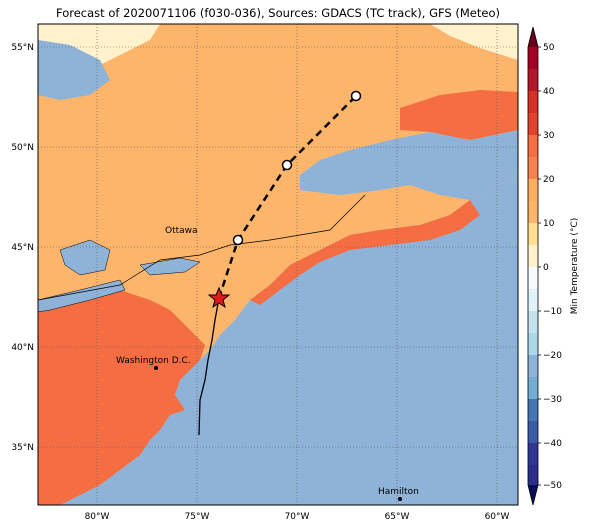  What do you see at coordinates (297, 517) in the screenshot?
I see `lon-tick-70: 70°W` at bounding box center [297, 517].